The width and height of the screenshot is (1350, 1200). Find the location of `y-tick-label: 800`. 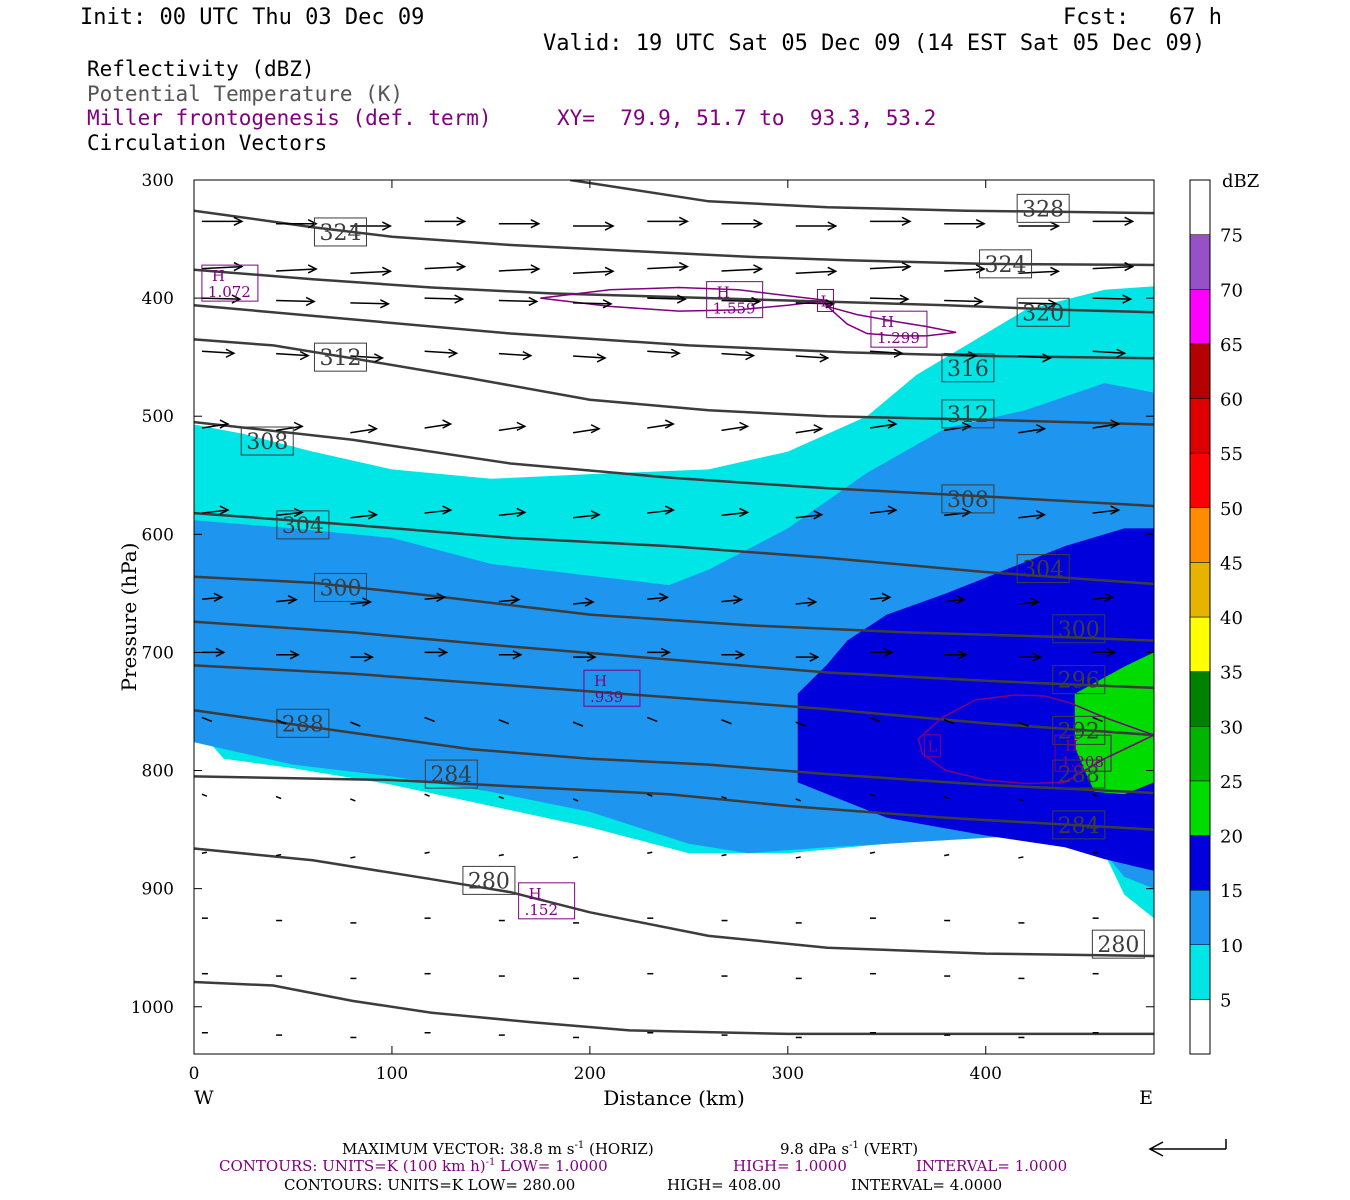

y-tick-label: 800 is located at coordinates (158, 772).